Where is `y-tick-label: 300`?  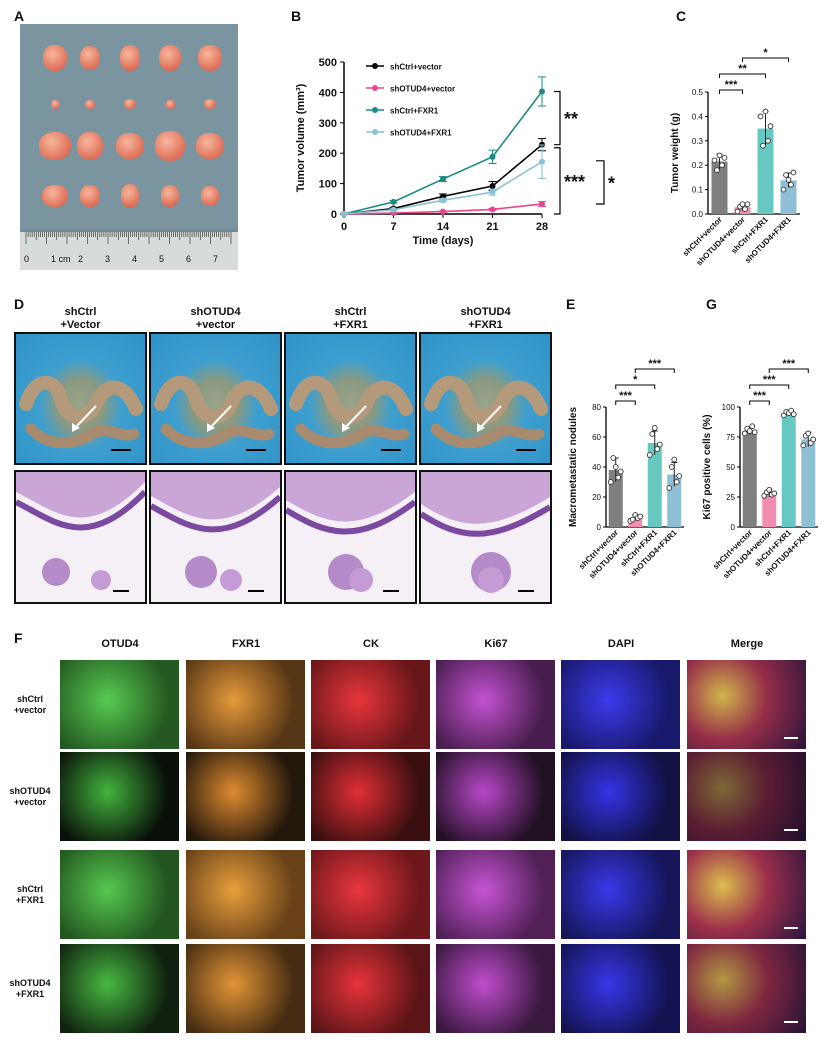 y-tick-label: 300 is located at coordinates (328, 124).